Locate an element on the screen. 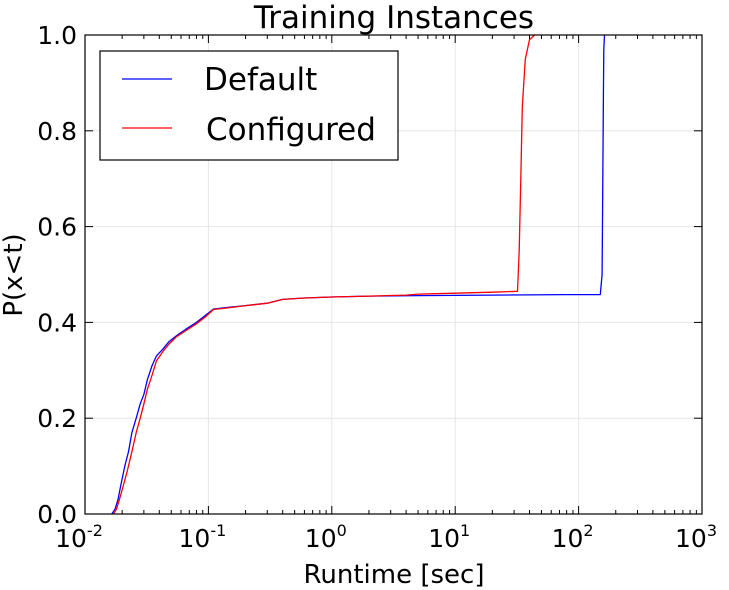 Image resolution: width=729 pixels, height=590 pixels. x-tick-label: 10⁻¹ is located at coordinates (203, 537).